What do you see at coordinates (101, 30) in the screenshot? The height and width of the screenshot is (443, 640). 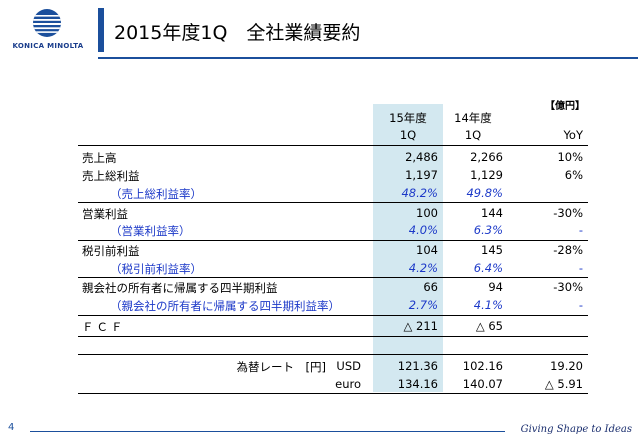 I see `title-accent-bar` at bounding box center [101, 30].